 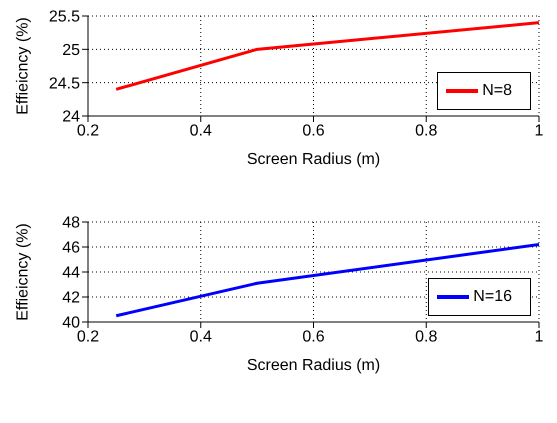 I want to click on y-tick-label: 25, so click(x=71, y=51).